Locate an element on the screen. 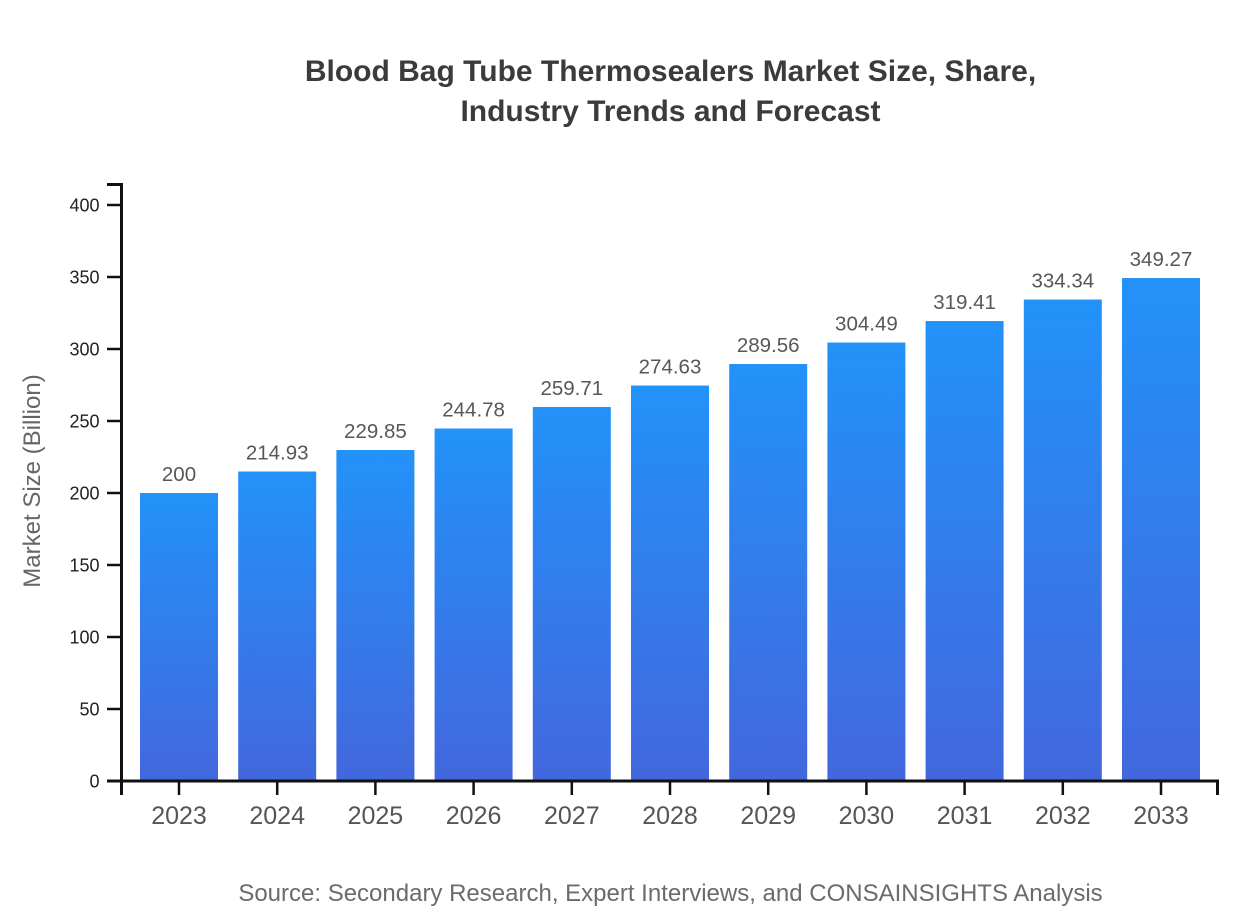 The width and height of the screenshot is (1260, 920). x-axis-tick-label: 2028 is located at coordinates (670, 816).